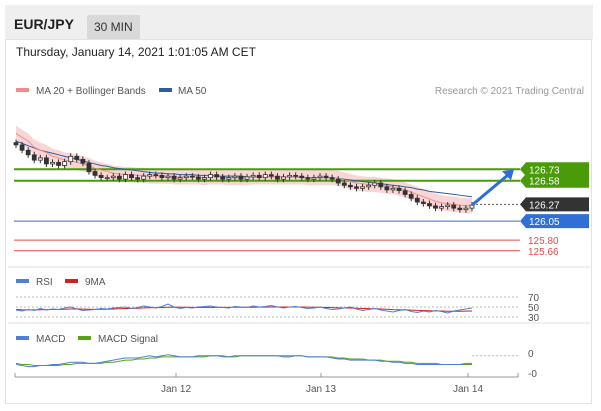 The width and height of the screenshot is (601, 411). I want to click on rsi-tick-label: 70, so click(534, 298).